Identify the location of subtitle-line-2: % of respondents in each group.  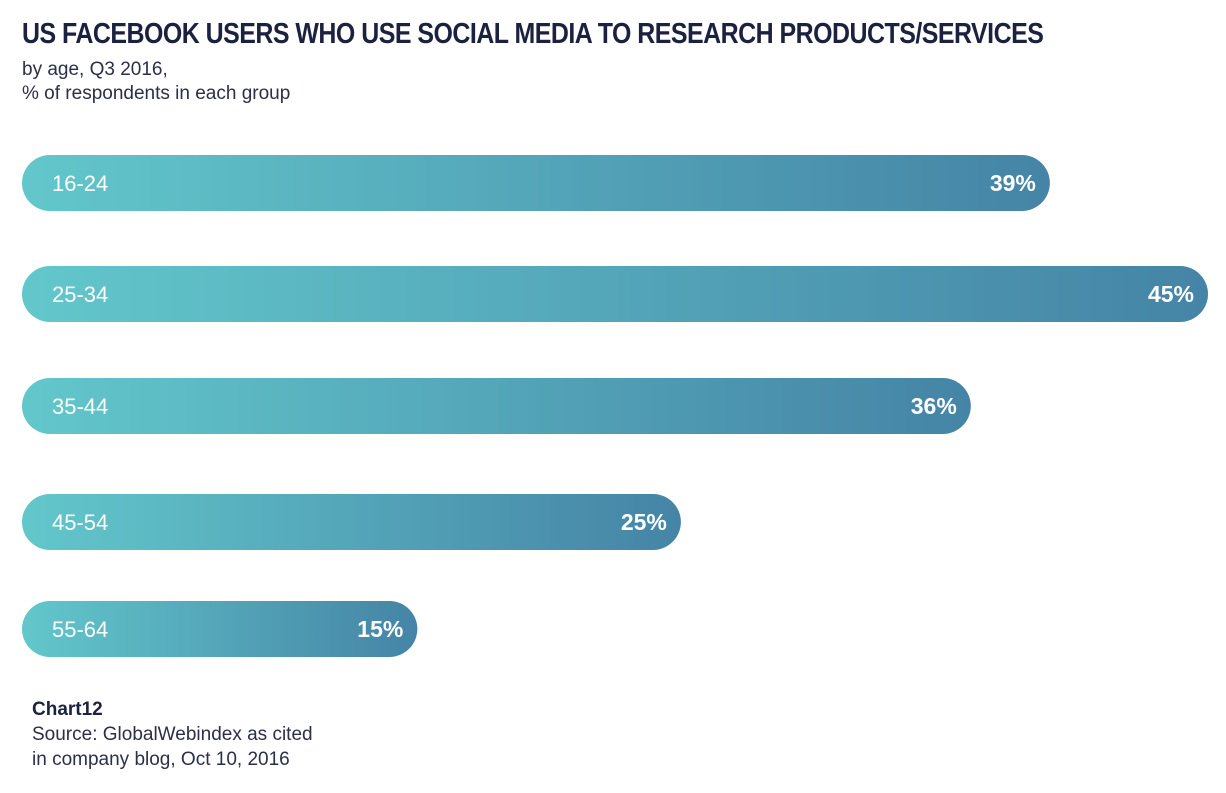
(156, 93).